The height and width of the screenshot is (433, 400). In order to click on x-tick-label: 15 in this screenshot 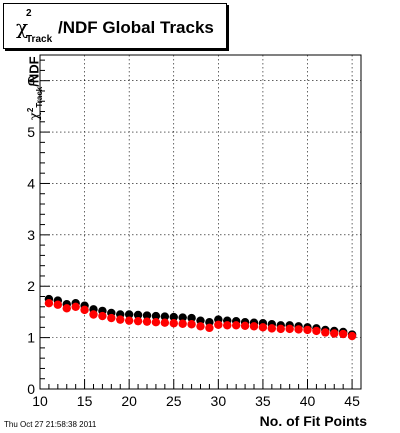, I will do `click(85, 401)`.